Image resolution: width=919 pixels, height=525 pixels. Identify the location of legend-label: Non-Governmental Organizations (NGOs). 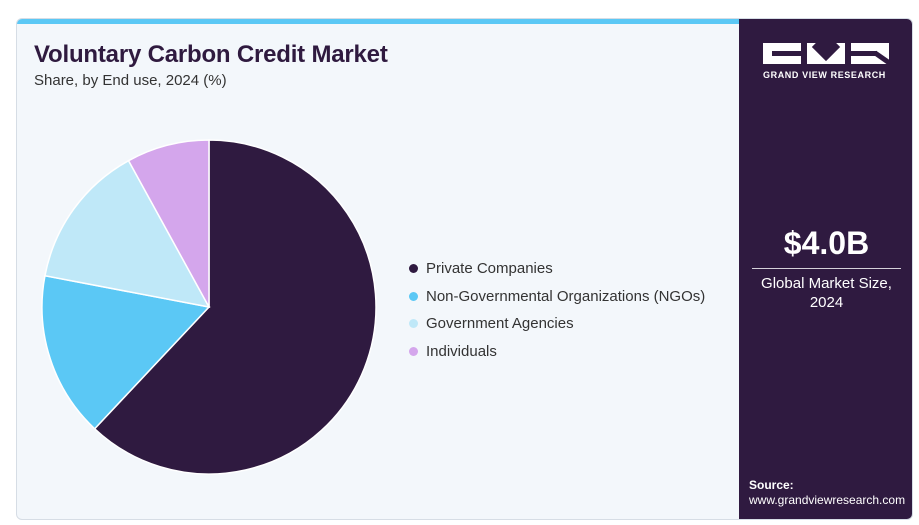
(566, 296).